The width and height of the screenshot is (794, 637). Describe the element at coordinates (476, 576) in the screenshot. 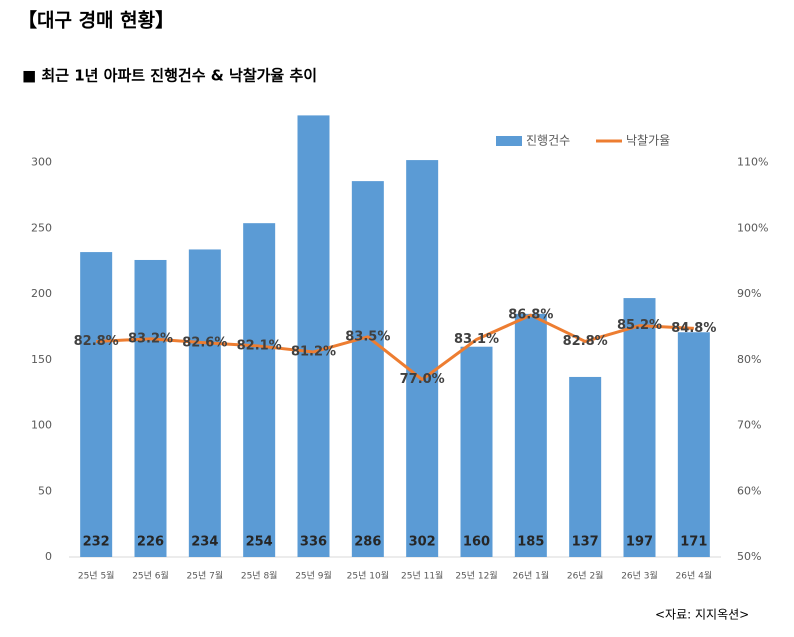

I see `x-tick-label: 25년 12월` at that location.